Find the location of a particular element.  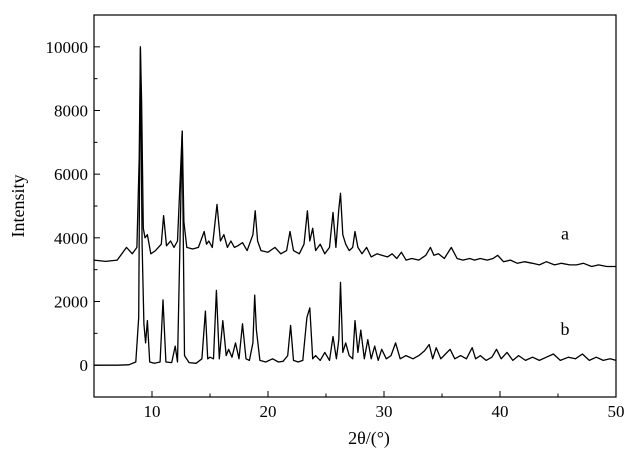

y-tick-label: 10000 is located at coordinates (67, 47).